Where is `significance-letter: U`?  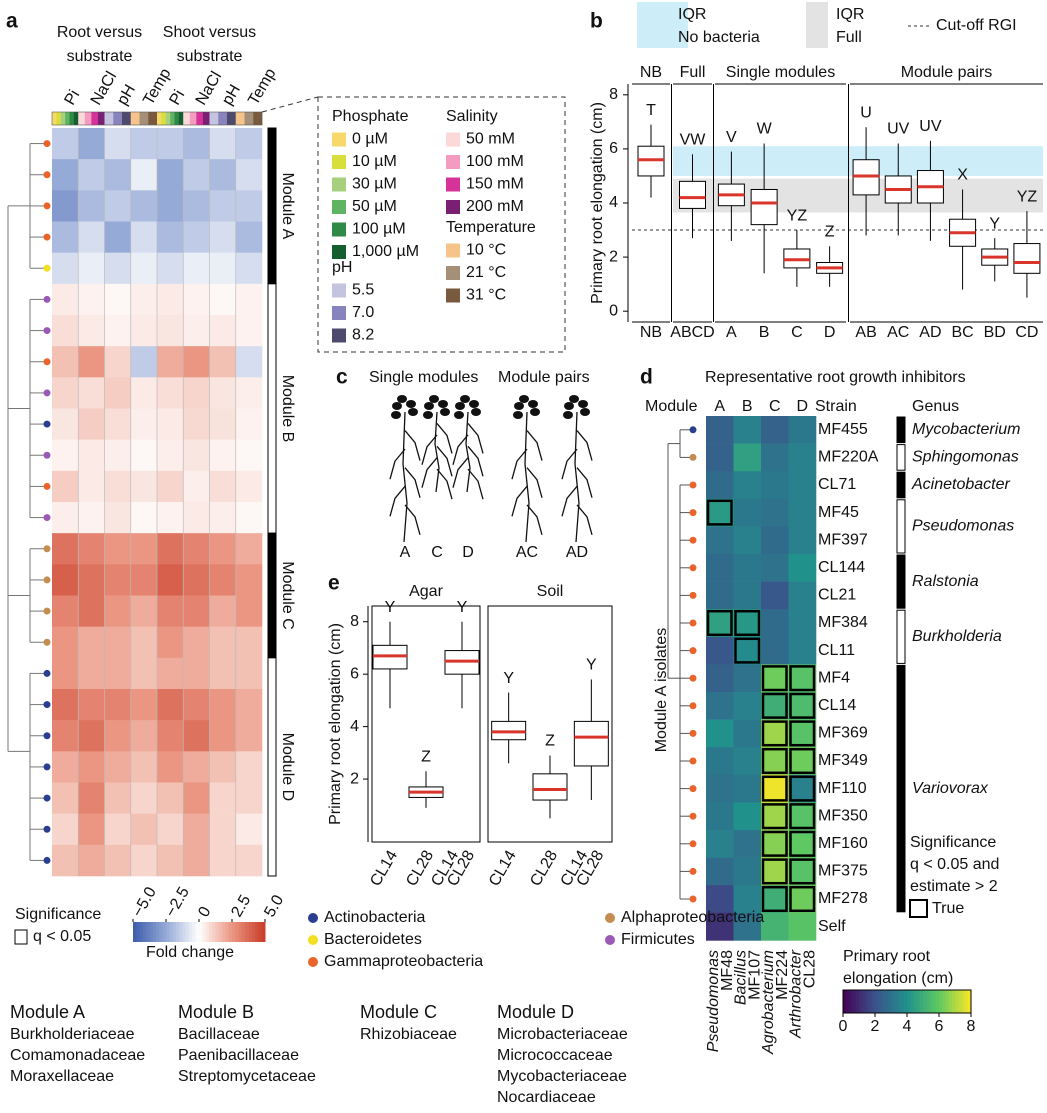
significance-letter: U is located at coordinates (866, 112).